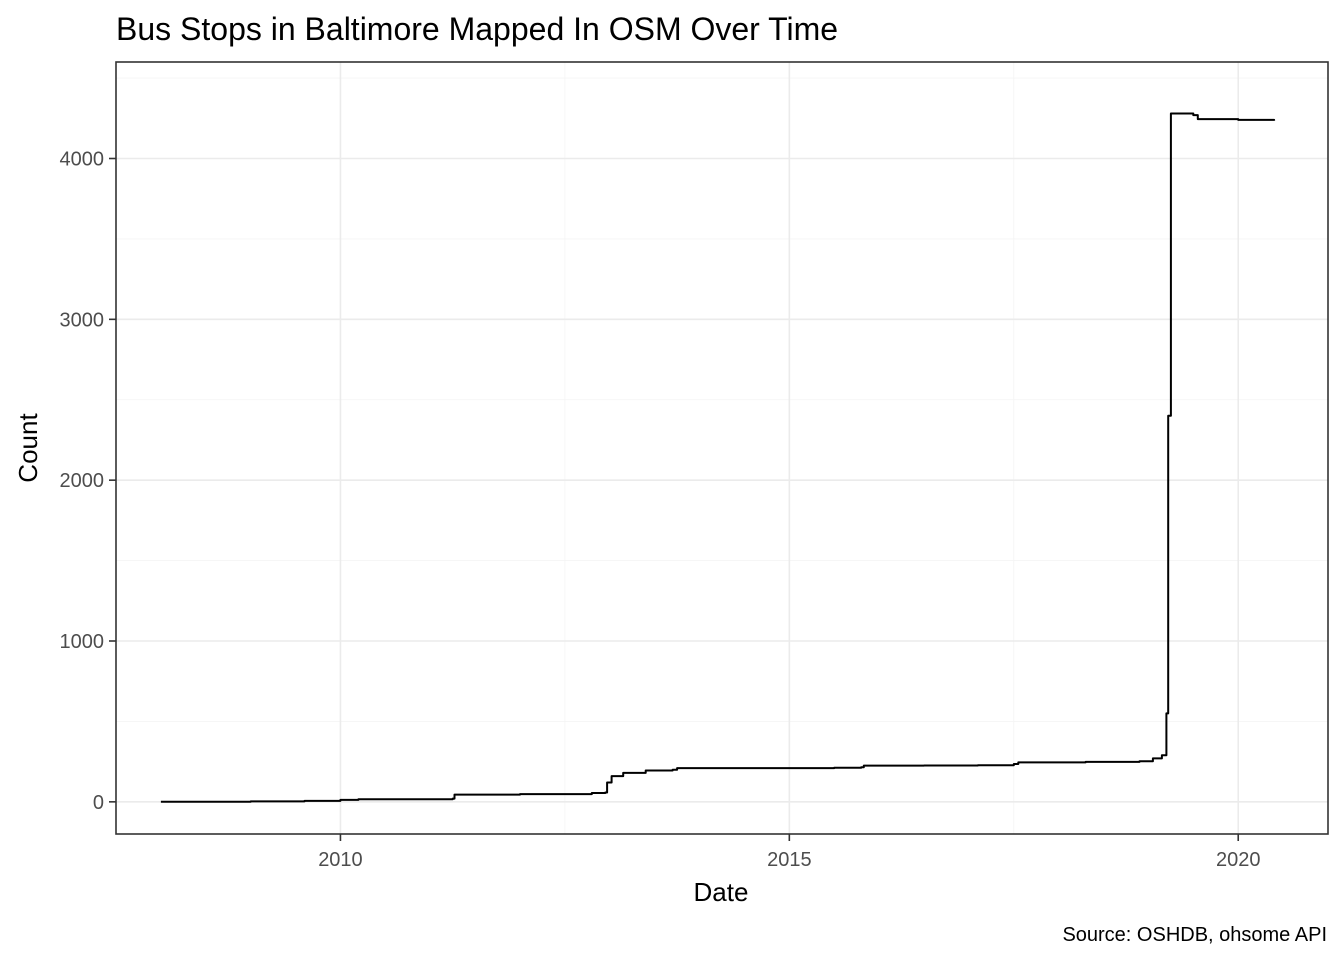 This screenshot has height=960, width=1344. I want to click on y-tick-label: 3000, so click(82, 320).